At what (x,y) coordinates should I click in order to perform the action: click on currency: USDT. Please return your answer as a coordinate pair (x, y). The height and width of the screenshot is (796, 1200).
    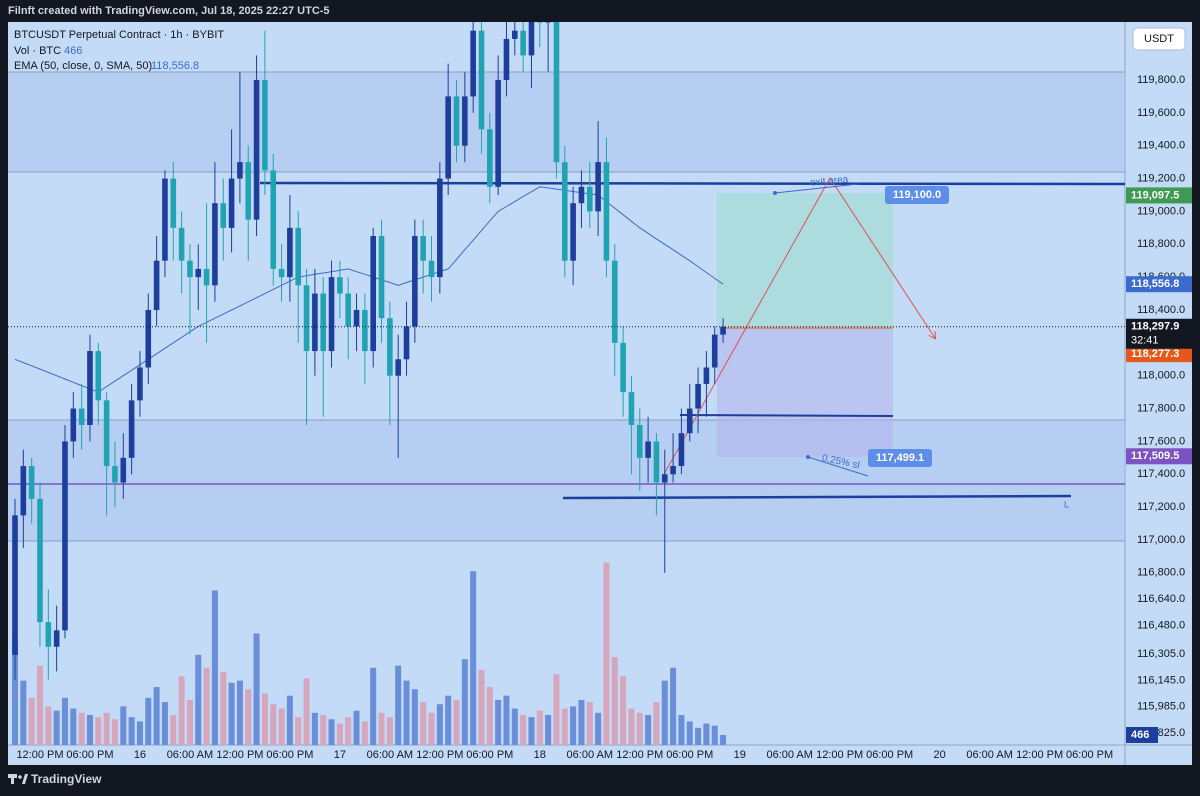
    Looking at the image, I should click on (1159, 39).